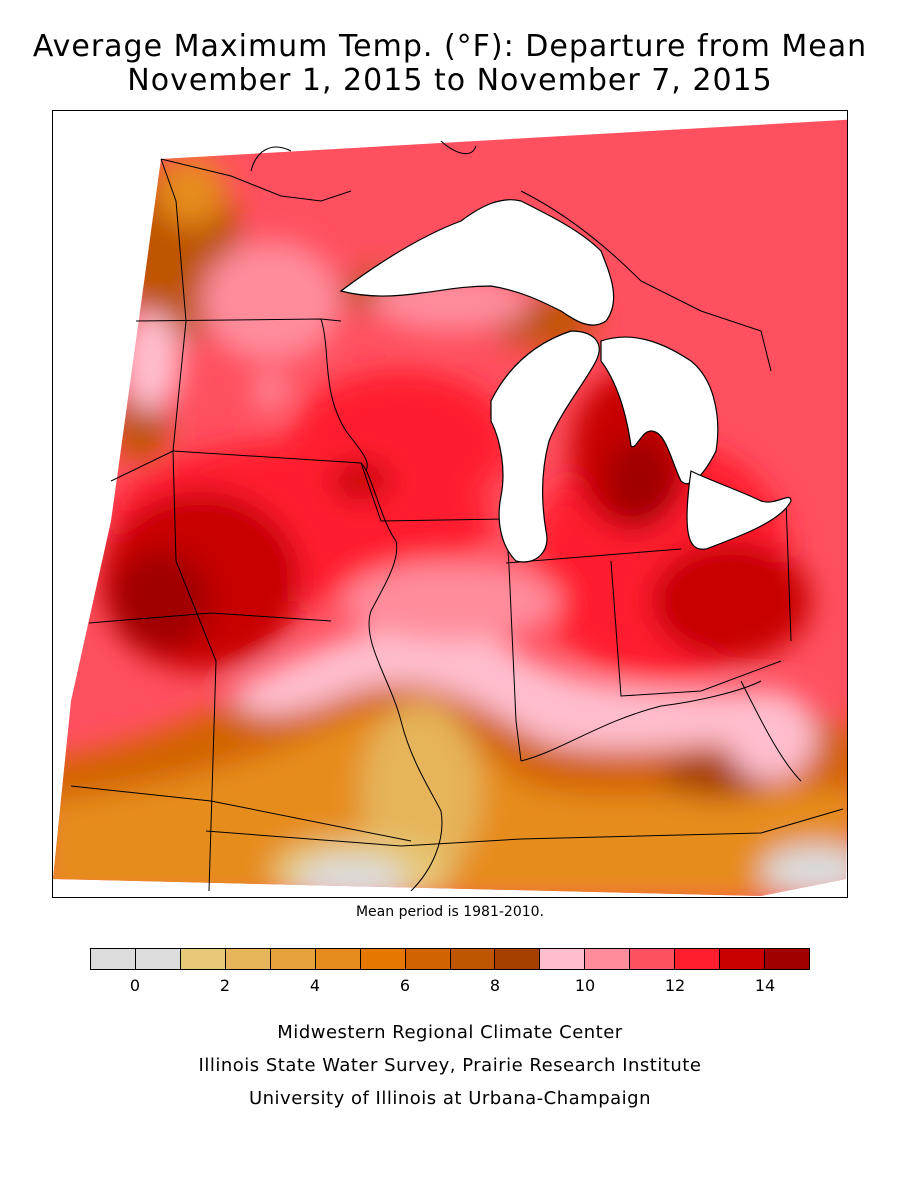 Image resolution: width=900 pixels, height=1200 pixels. I want to click on credit-mrcc: Midwestern Regional Climate Center, so click(450, 1032).